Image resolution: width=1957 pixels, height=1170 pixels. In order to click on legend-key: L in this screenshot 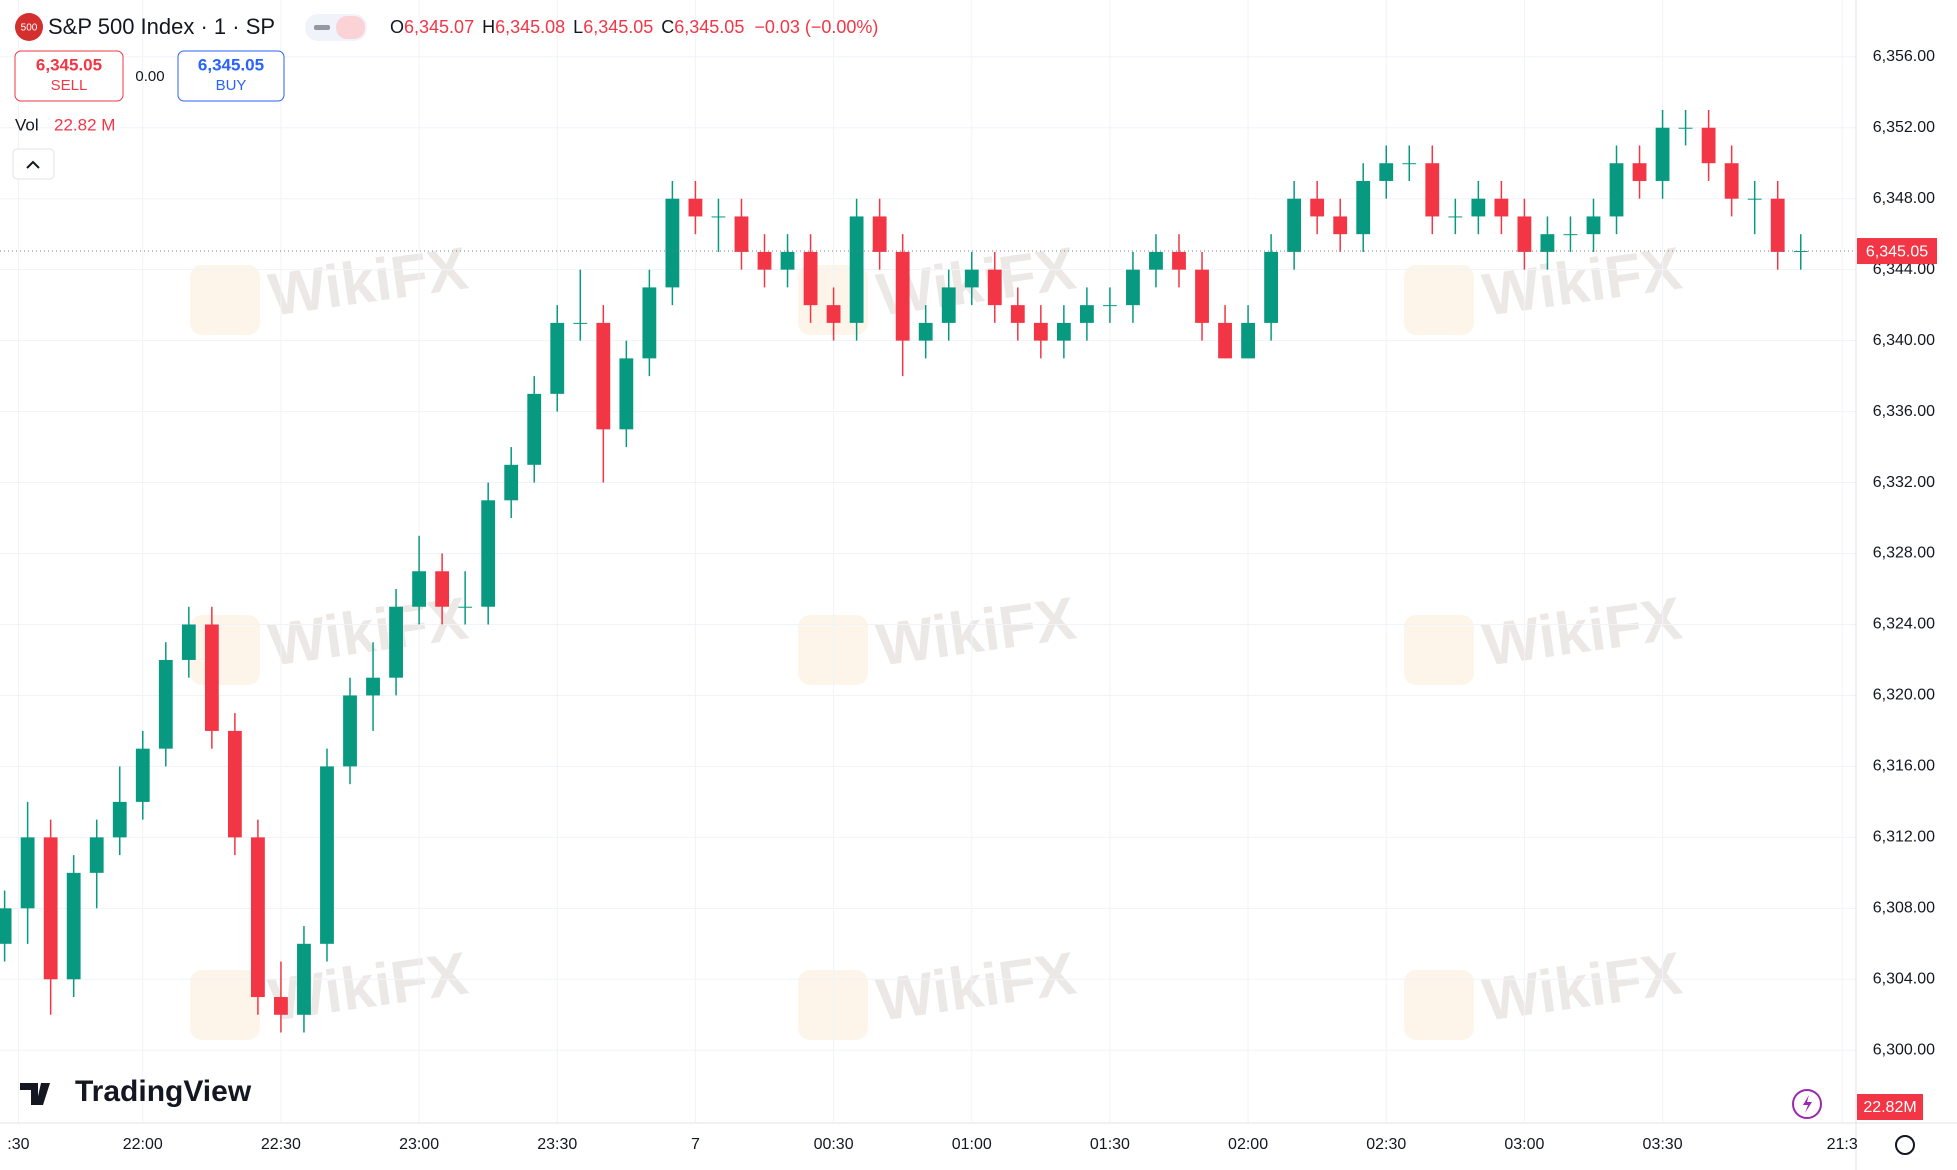, I will do `click(578, 27)`.